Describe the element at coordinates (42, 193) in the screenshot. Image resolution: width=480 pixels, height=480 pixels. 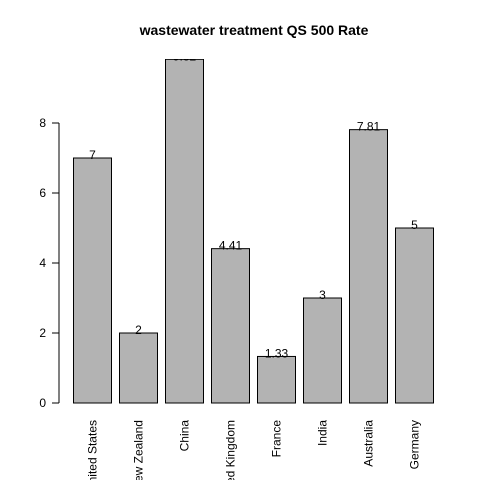
I see `y-tick-label: 6` at that location.